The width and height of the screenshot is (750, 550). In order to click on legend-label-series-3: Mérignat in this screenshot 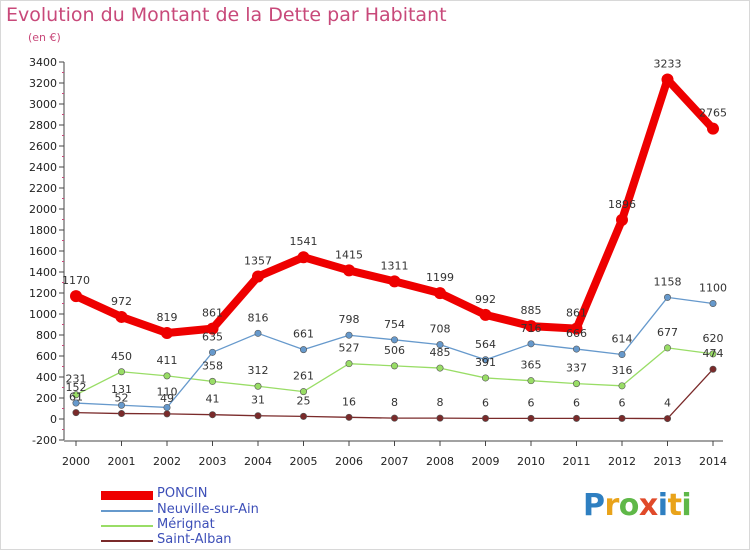, I will do `click(186, 524)`.